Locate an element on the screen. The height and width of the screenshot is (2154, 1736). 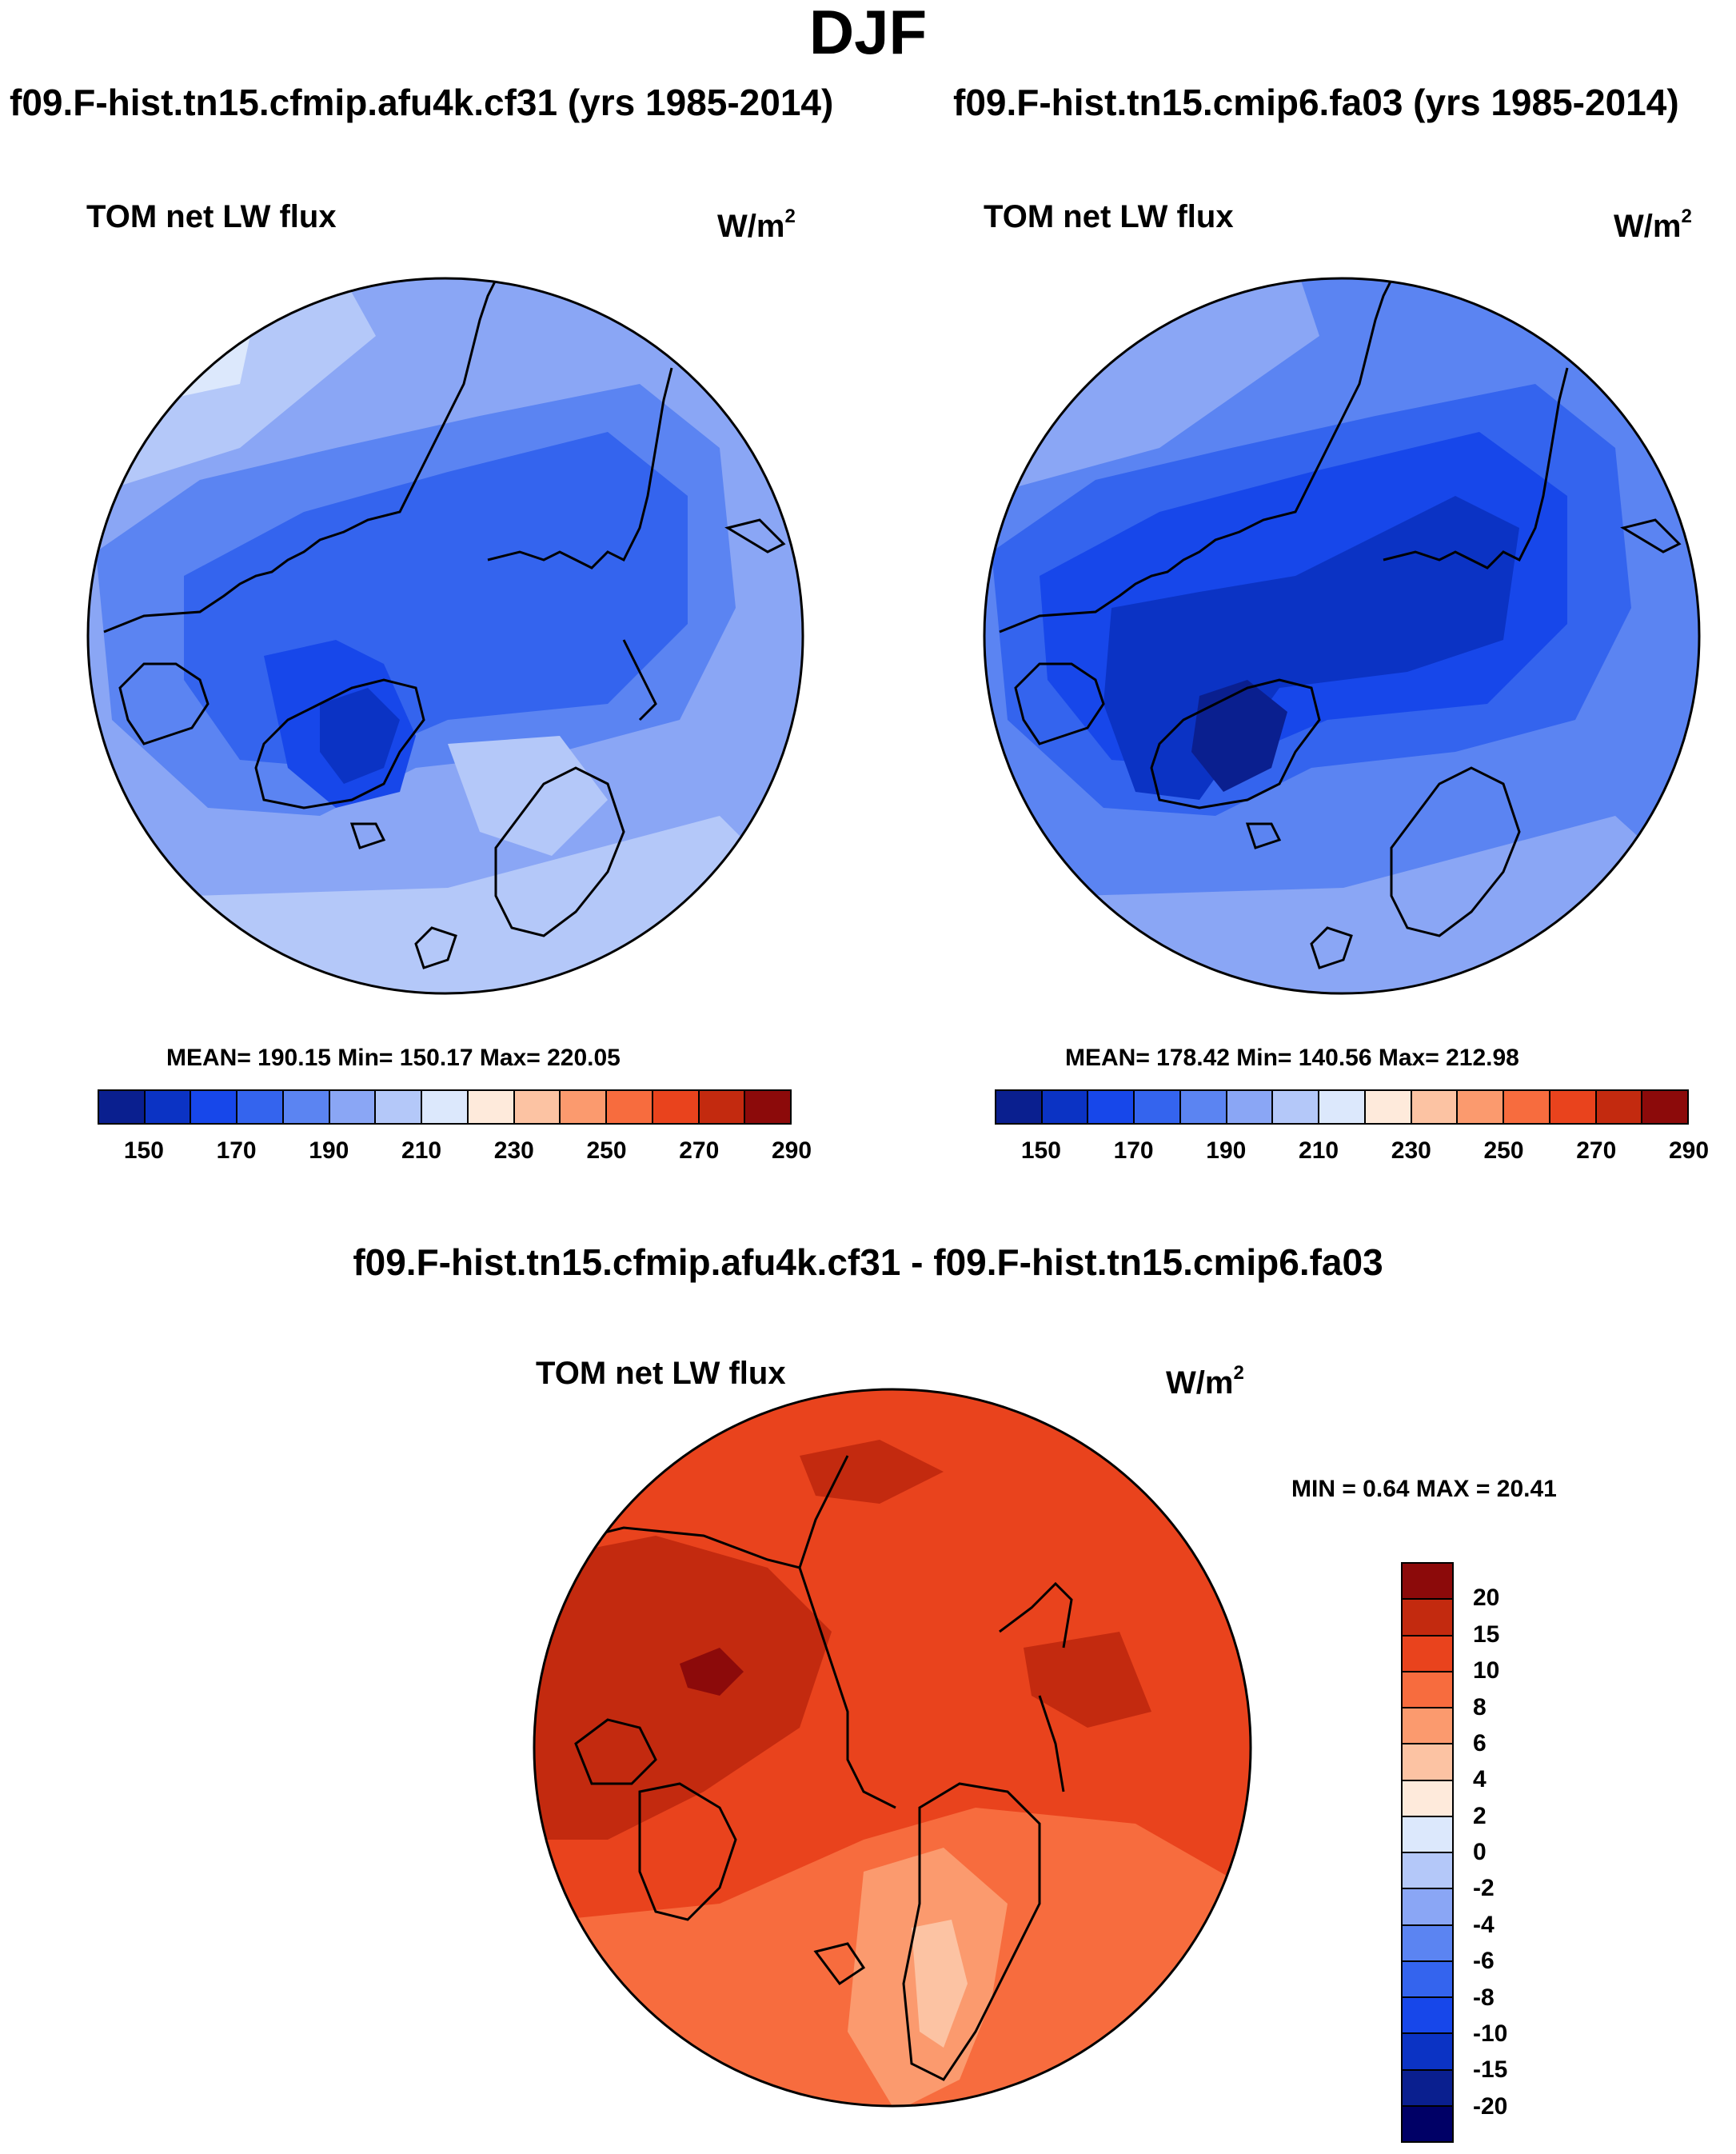
panel1-field-base is located at coordinates (445, 635).